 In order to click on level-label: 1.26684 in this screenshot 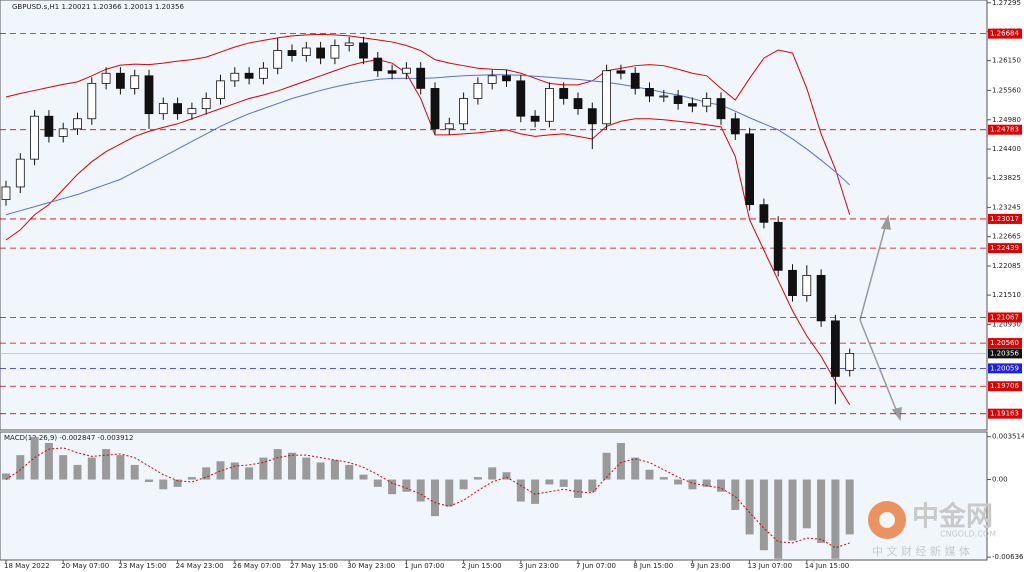, I will do `click(1004, 34)`.